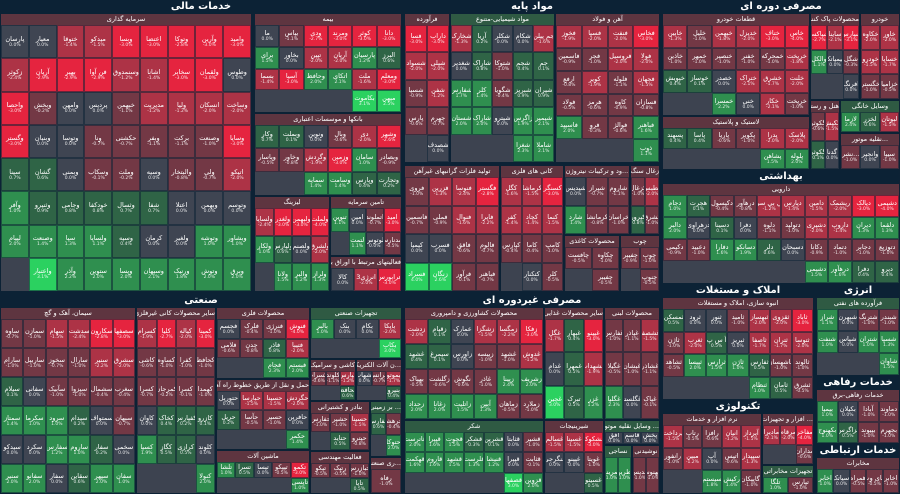 Image resolution: width=900 pixels, height=494 pixels. I want to click on stock-tile: کگل -1.6%, so click(511, 191).